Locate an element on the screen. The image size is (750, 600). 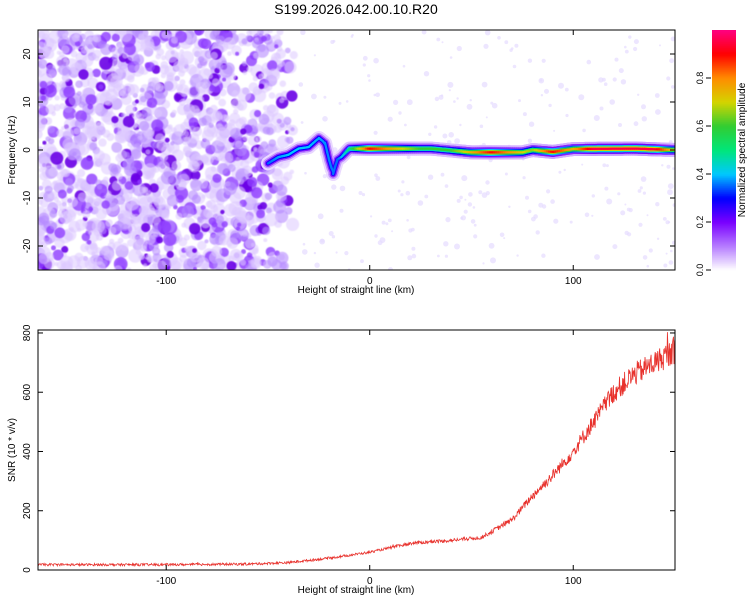
snr-x-tick-label: -100 is located at coordinates (166, 581).